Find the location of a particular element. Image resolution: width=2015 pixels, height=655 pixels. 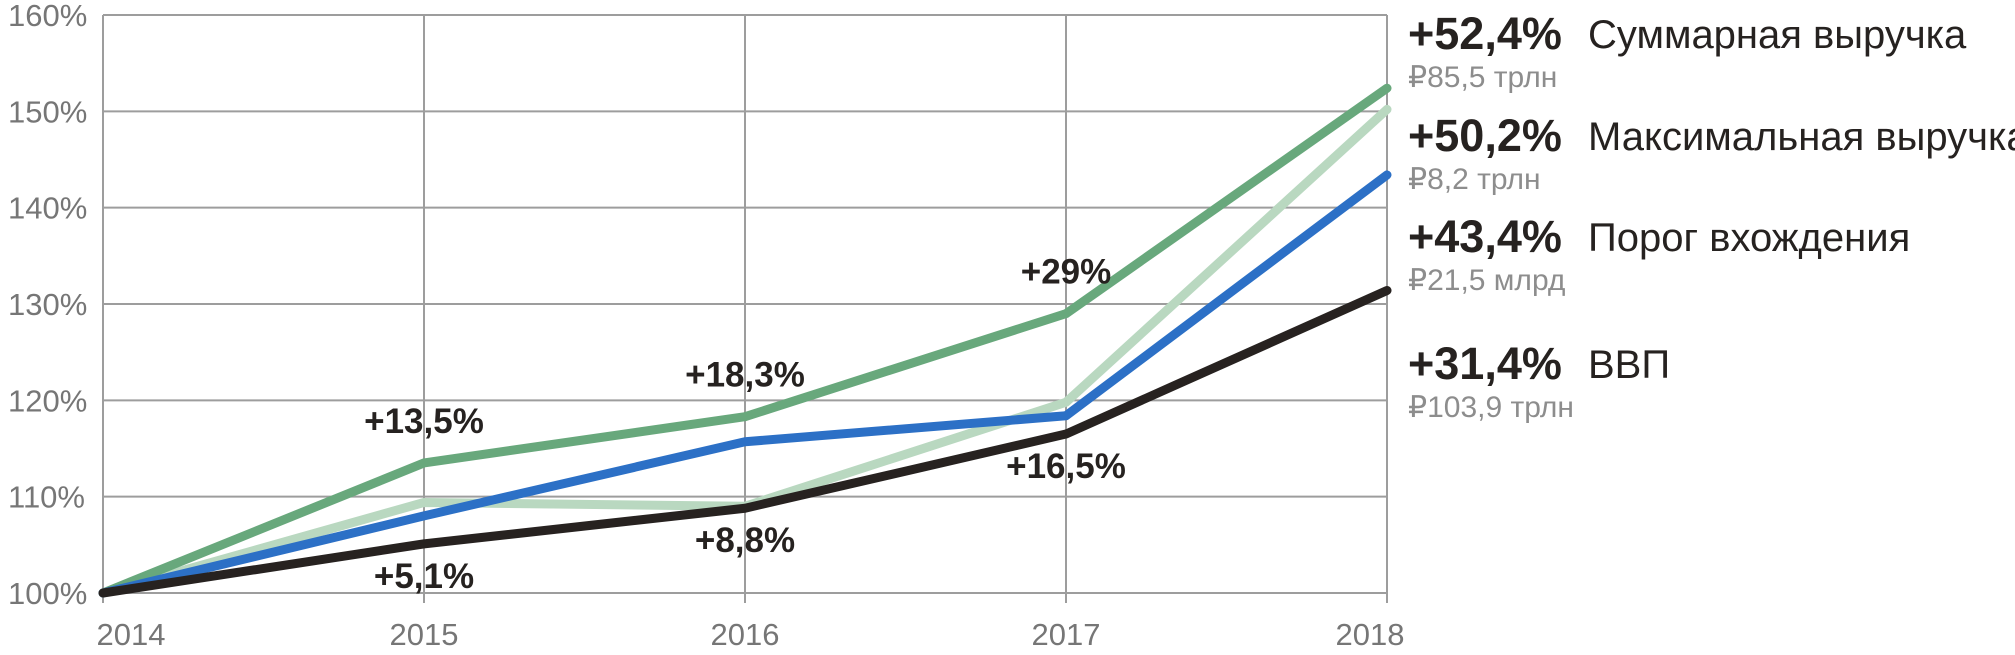

annotation-label: +8,8% is located at coordinates (745, 540).